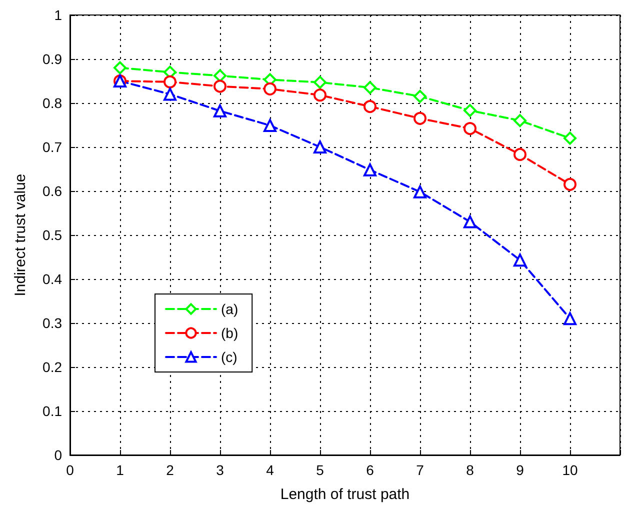  Describe the element at coordinates (52, 191) in the screenshot. I see `y-tick-label: 0.6` at that location.